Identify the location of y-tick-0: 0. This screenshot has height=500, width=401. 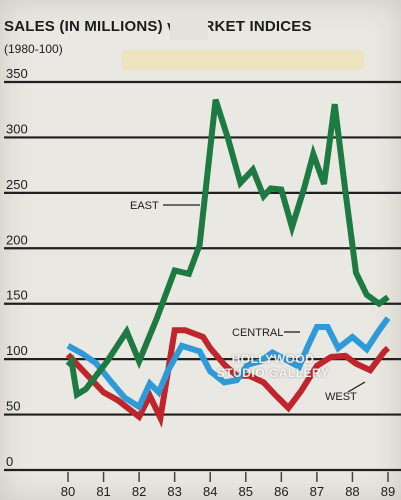
(9, 461).